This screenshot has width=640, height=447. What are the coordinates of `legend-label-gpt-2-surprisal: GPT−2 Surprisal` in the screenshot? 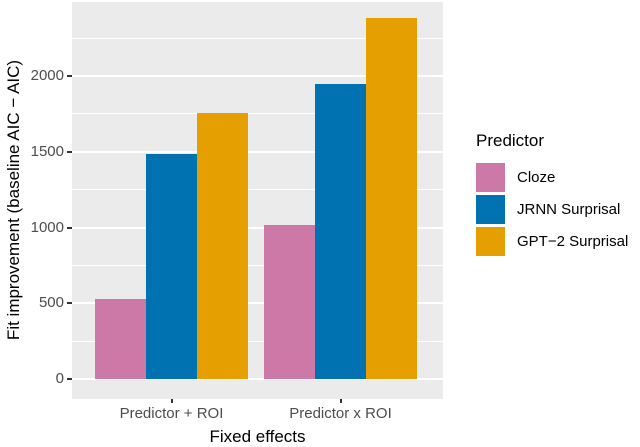 It's located at (573, 241).